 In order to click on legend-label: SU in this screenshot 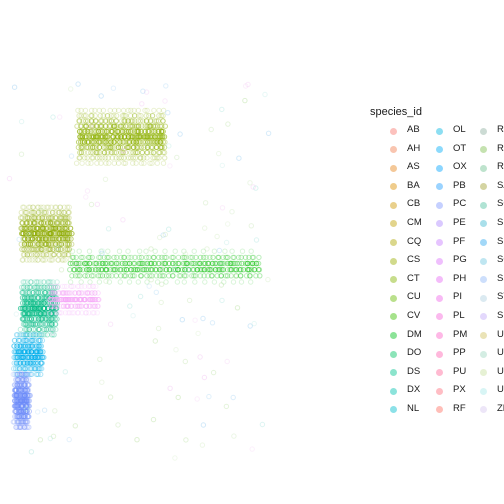, I will do `click(500, 315)`.